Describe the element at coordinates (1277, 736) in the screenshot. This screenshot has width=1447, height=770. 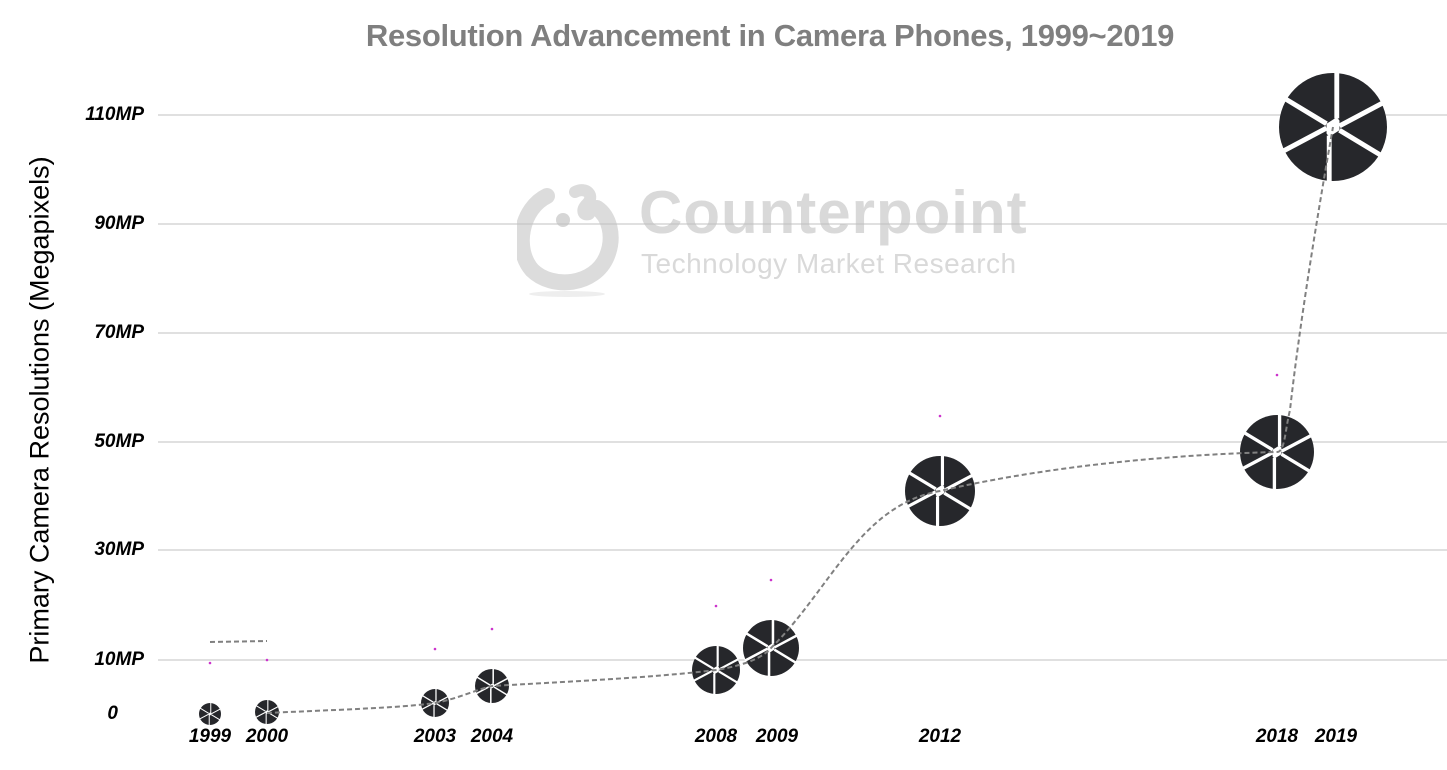
I see `x-tick-label: 2018` at that location.